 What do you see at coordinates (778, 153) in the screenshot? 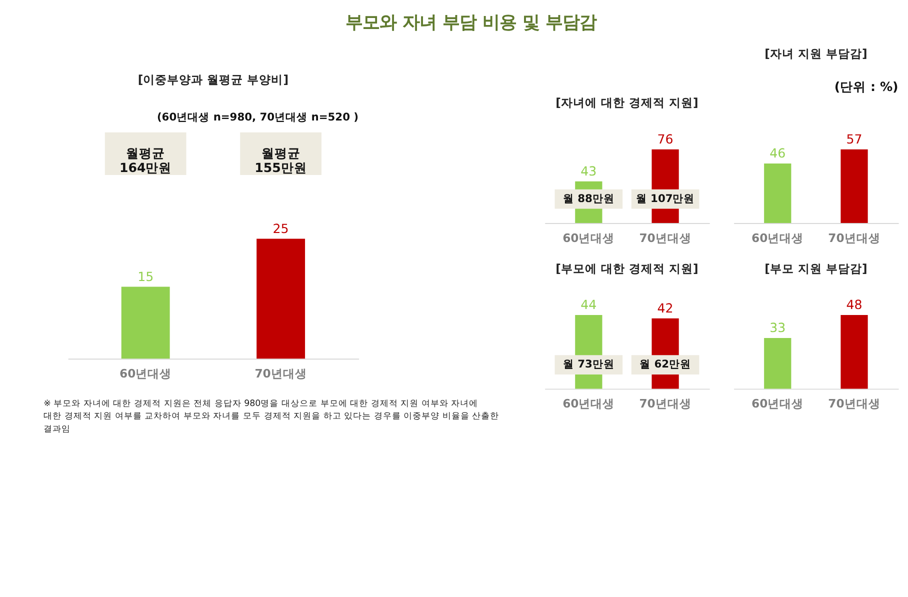
I see `data-label: 46` at bounding box center [778, 153].